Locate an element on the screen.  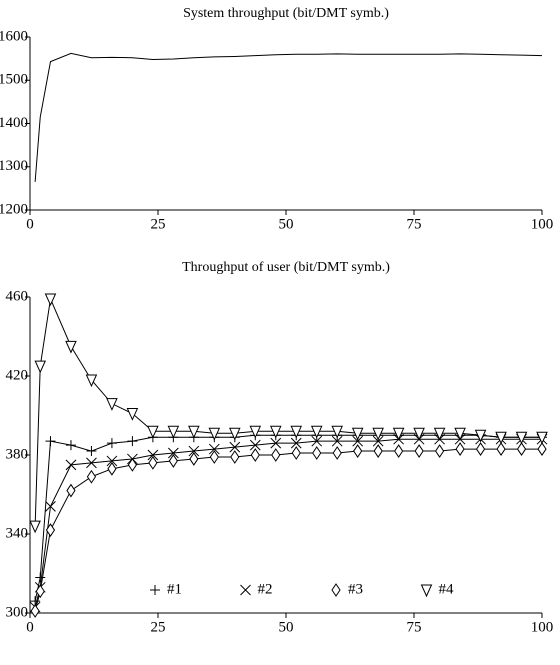
y-tick-label: 1600 is located at coordinates (14, 36).